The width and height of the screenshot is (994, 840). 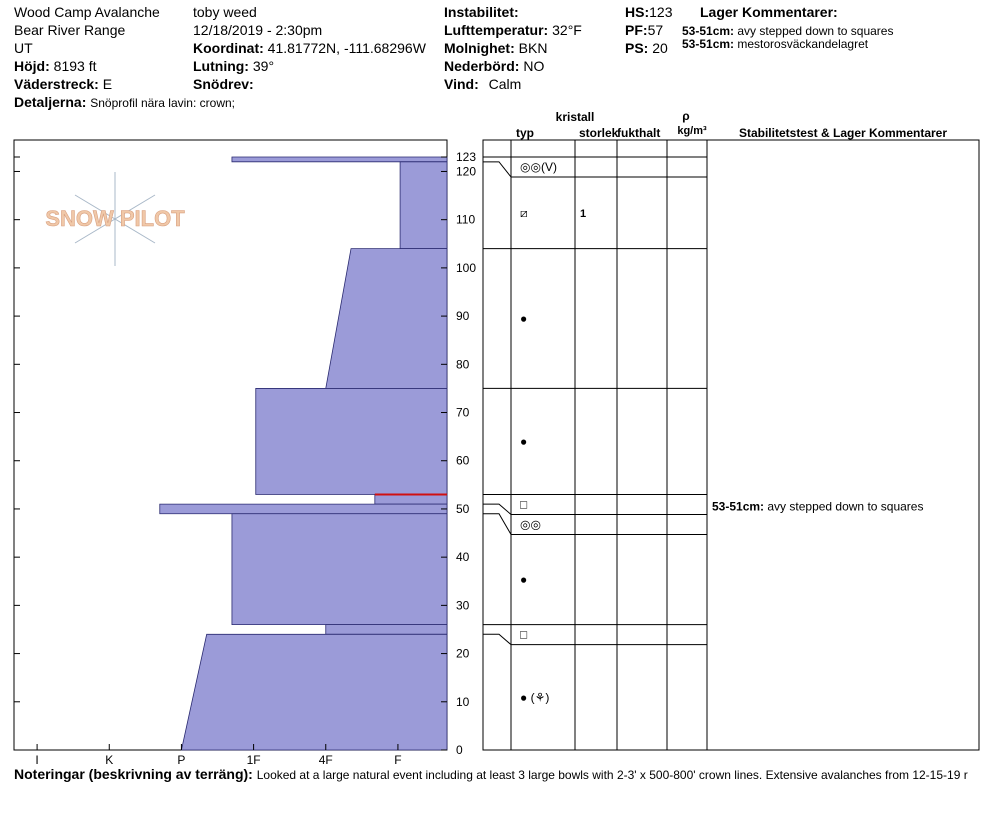 I want to click on logo, so click(x=115, y=219).